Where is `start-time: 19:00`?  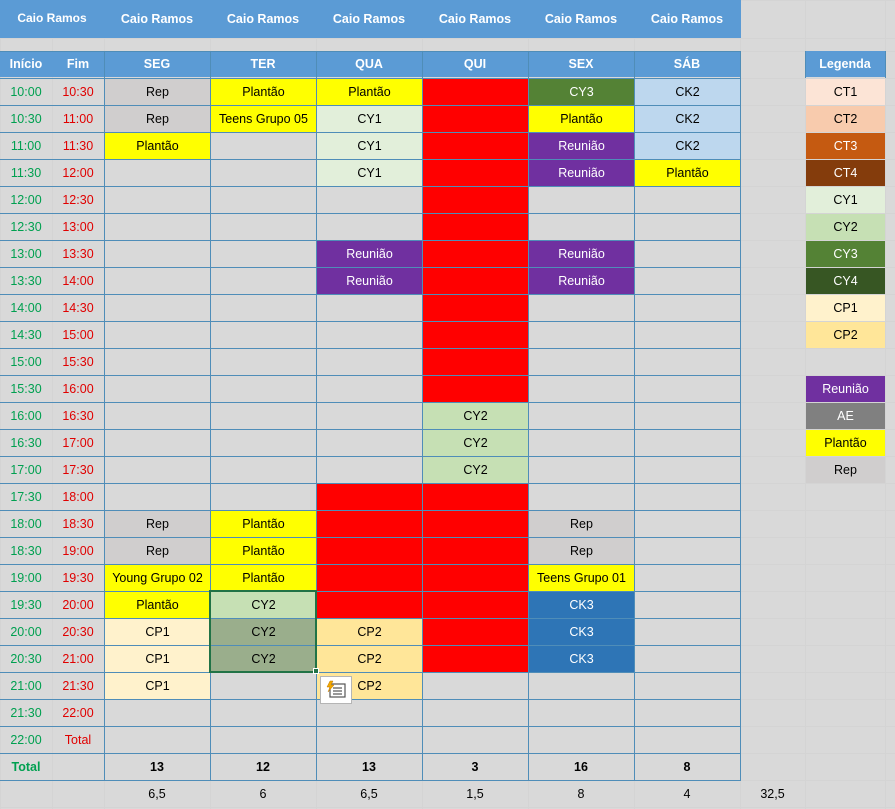
start-time: 19:00 is located at coordinates (26, 577).